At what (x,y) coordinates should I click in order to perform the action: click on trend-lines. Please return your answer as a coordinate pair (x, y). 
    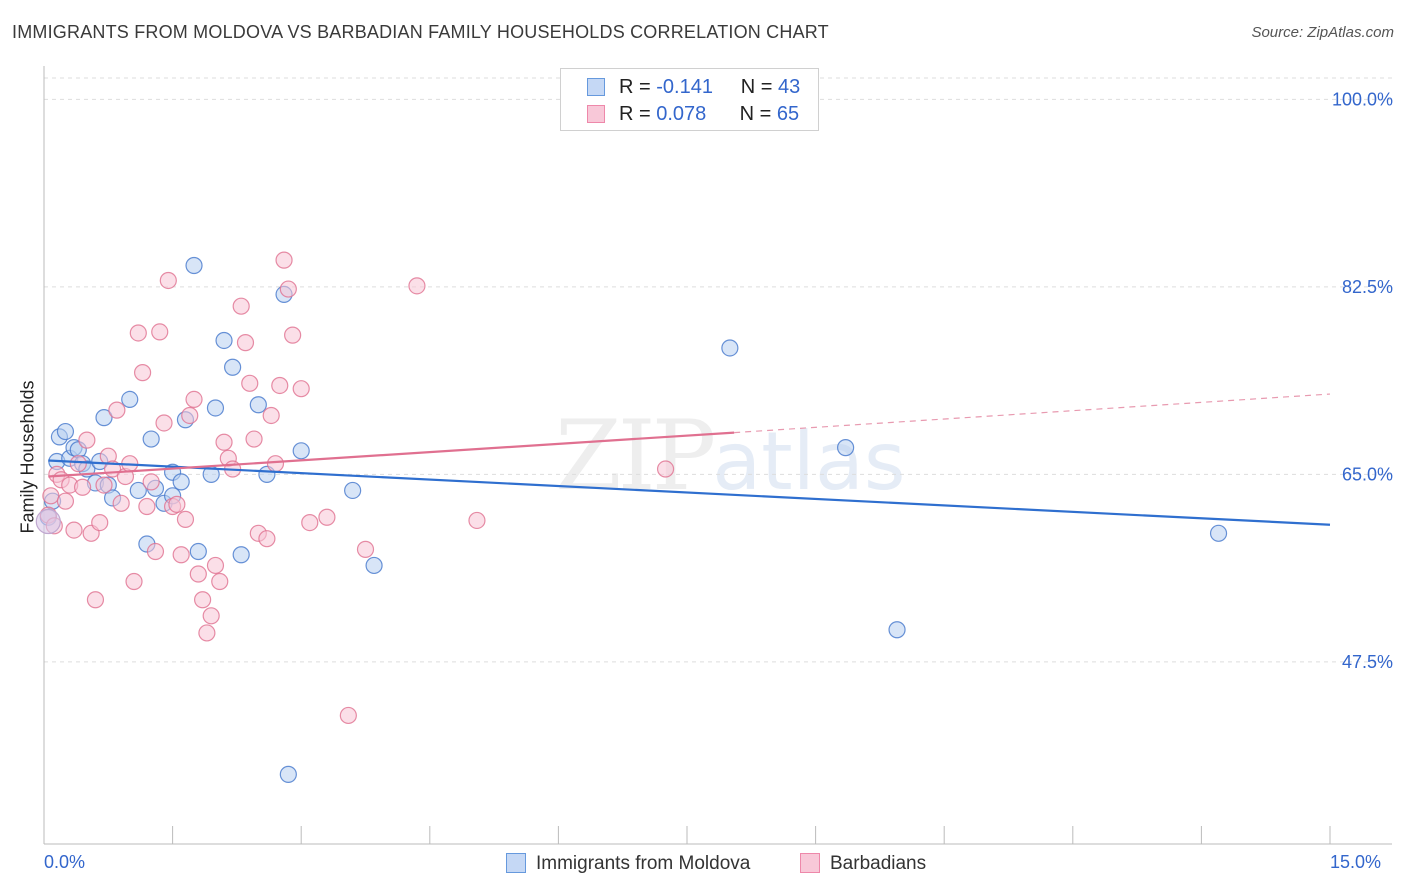
    Looking at the image, I should click on (689, 459).